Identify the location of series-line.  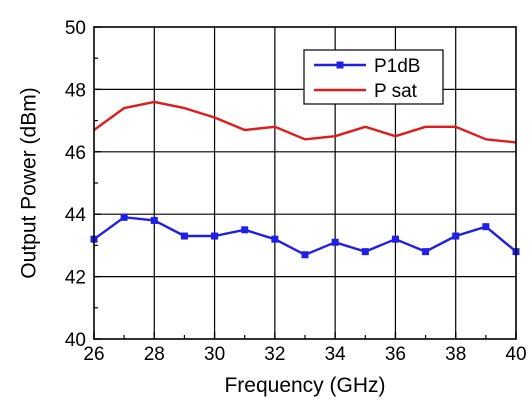
(305, 122).